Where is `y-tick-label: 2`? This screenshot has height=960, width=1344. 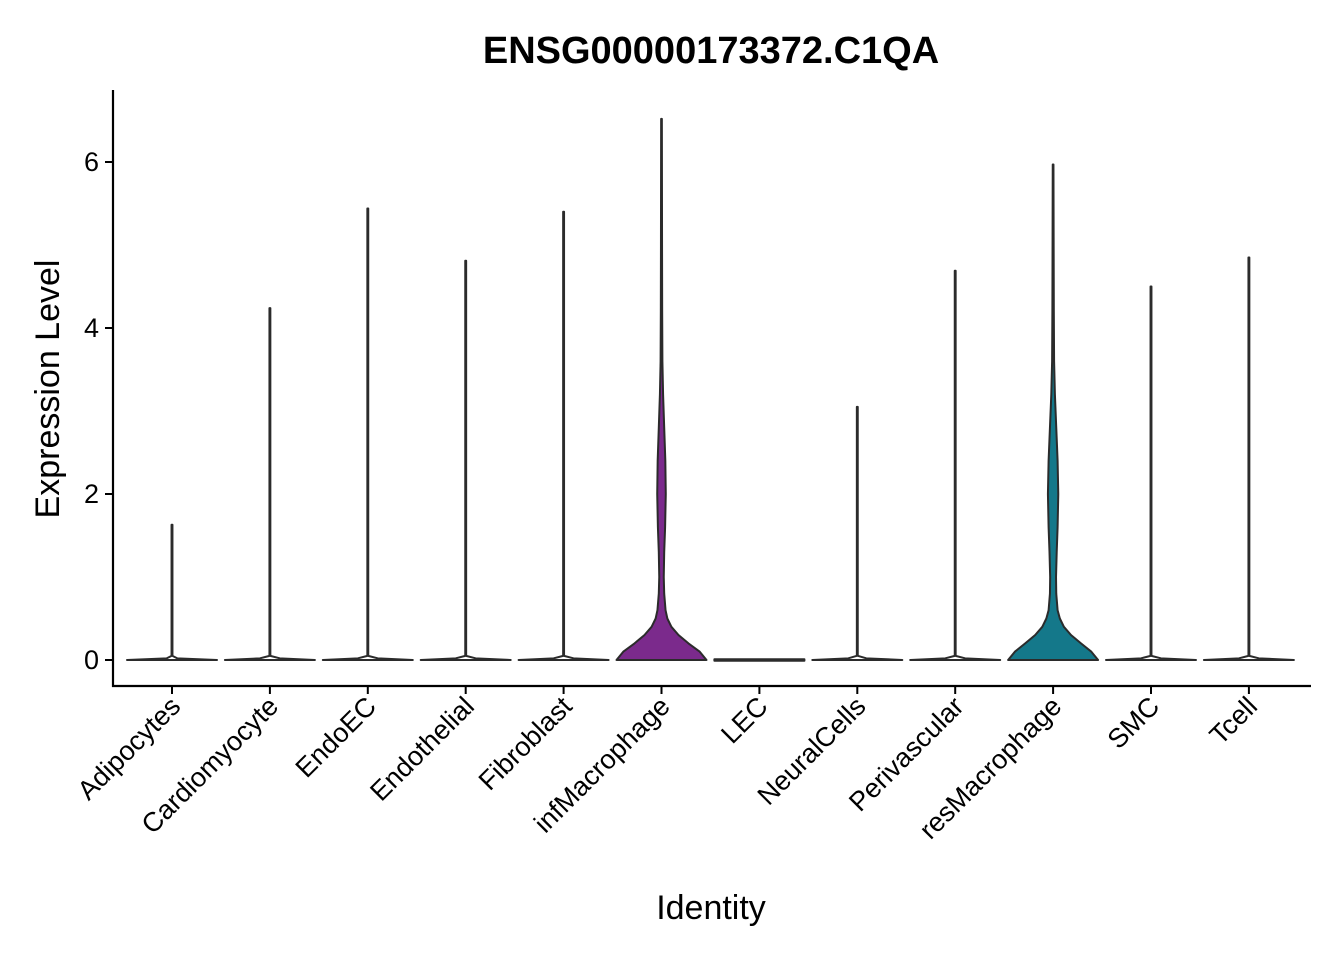 y-tick-label: 2 is located at coordinates (91, 494).